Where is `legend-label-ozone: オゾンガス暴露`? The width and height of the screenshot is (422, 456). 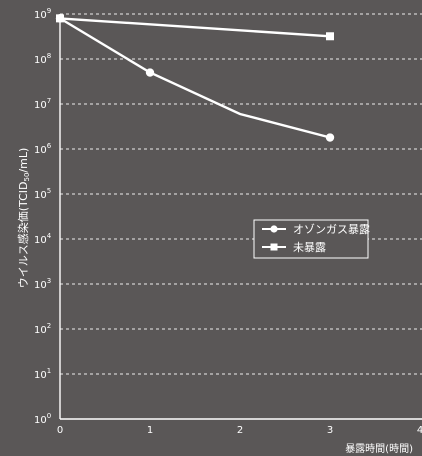
legend-label-ozone: オゾンガス暴露 is located at coordinates (331, 229).